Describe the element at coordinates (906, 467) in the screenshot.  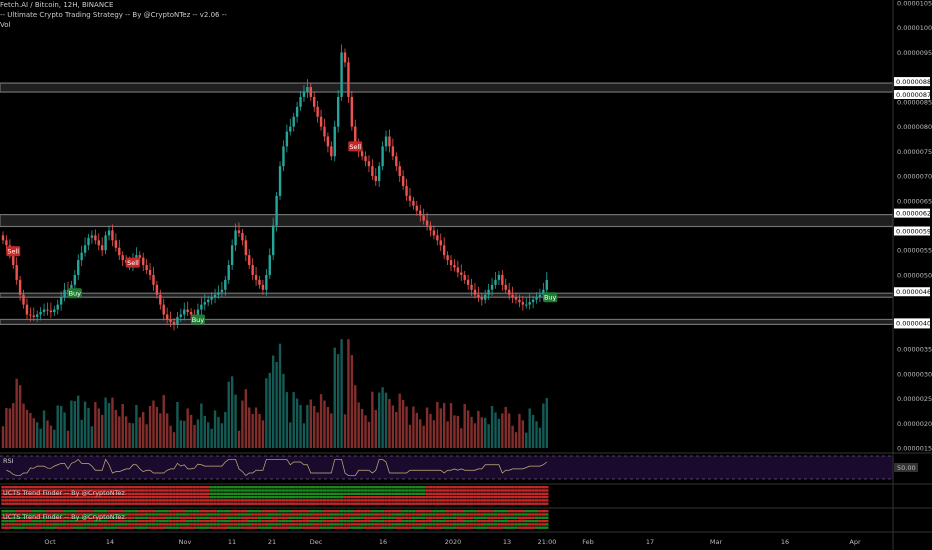
I see `rsi-level-box` at that location.